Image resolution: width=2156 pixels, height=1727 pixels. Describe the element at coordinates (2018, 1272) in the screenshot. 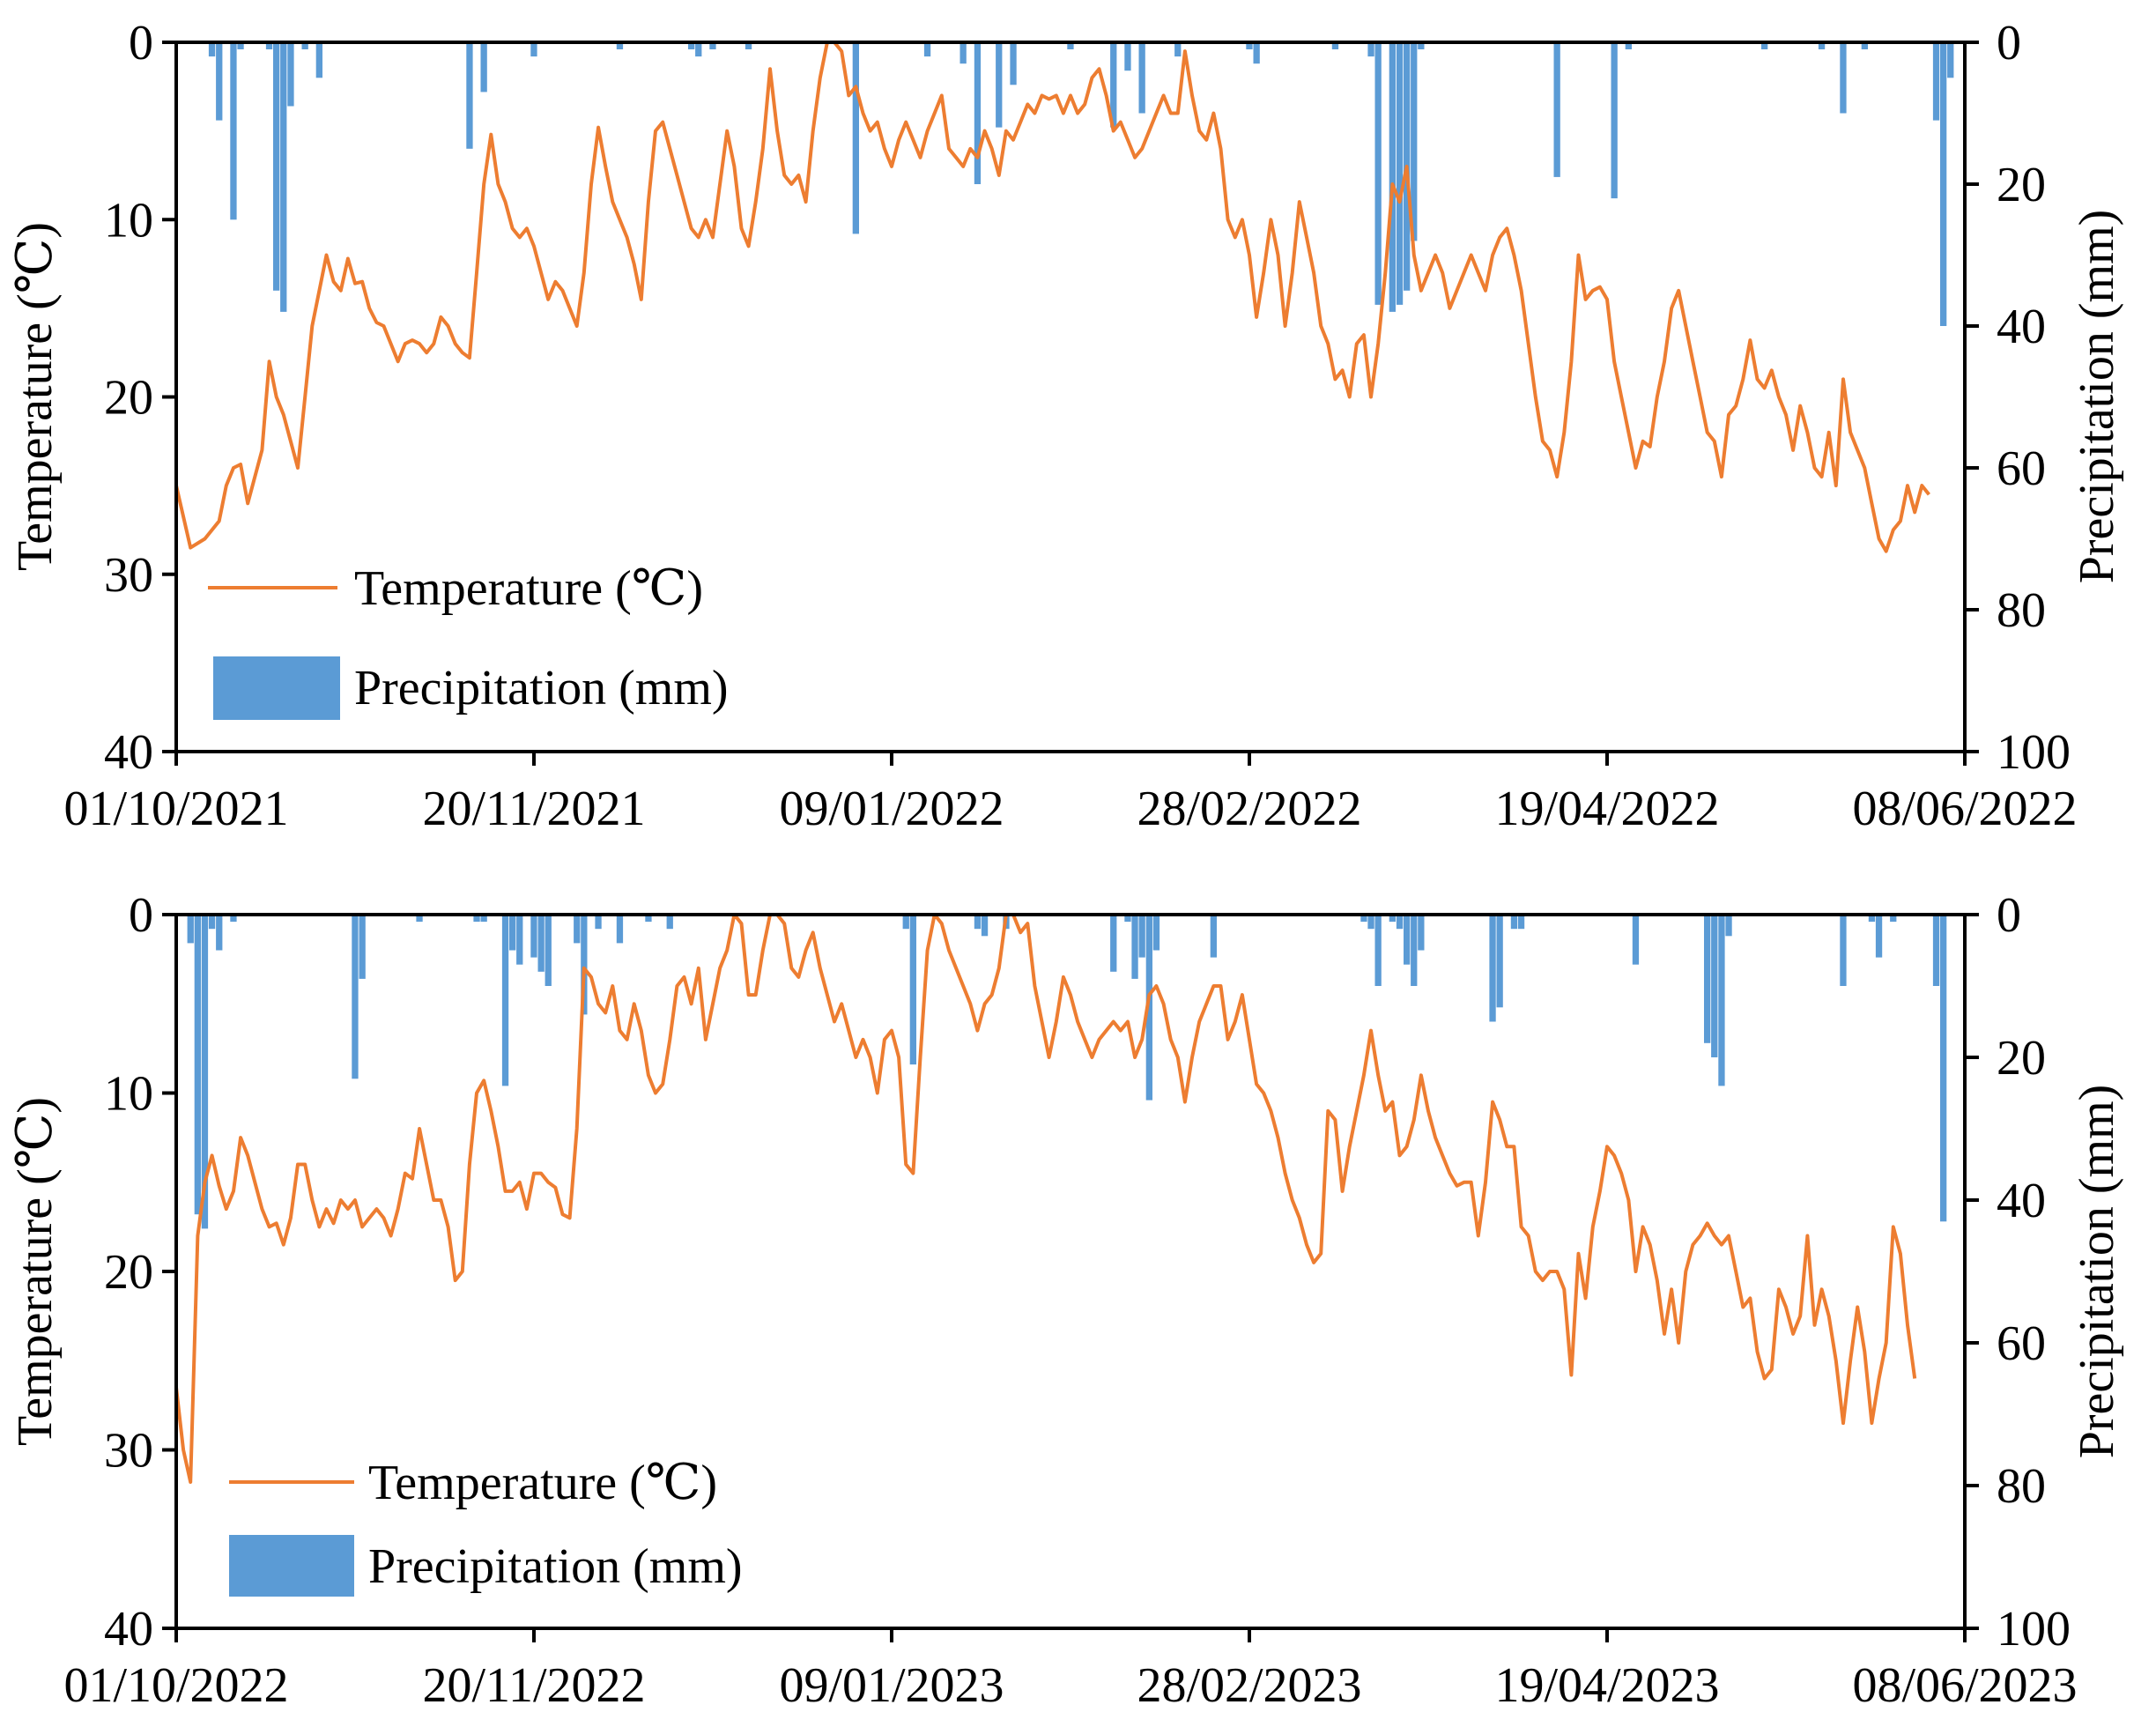

I see `right-y-ticks-2022-2023: 0 20 40 60 80 100` at that location.